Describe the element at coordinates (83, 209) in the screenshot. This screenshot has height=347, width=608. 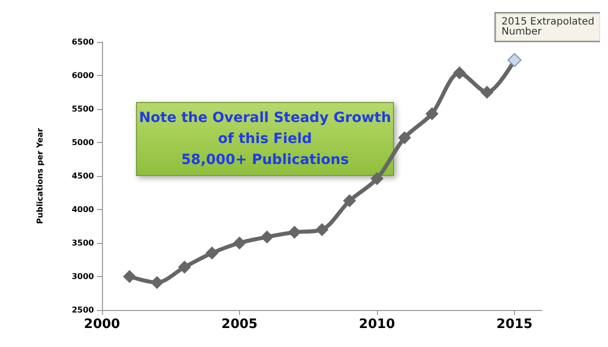
I see `y-tick-label: 4000` at that location.